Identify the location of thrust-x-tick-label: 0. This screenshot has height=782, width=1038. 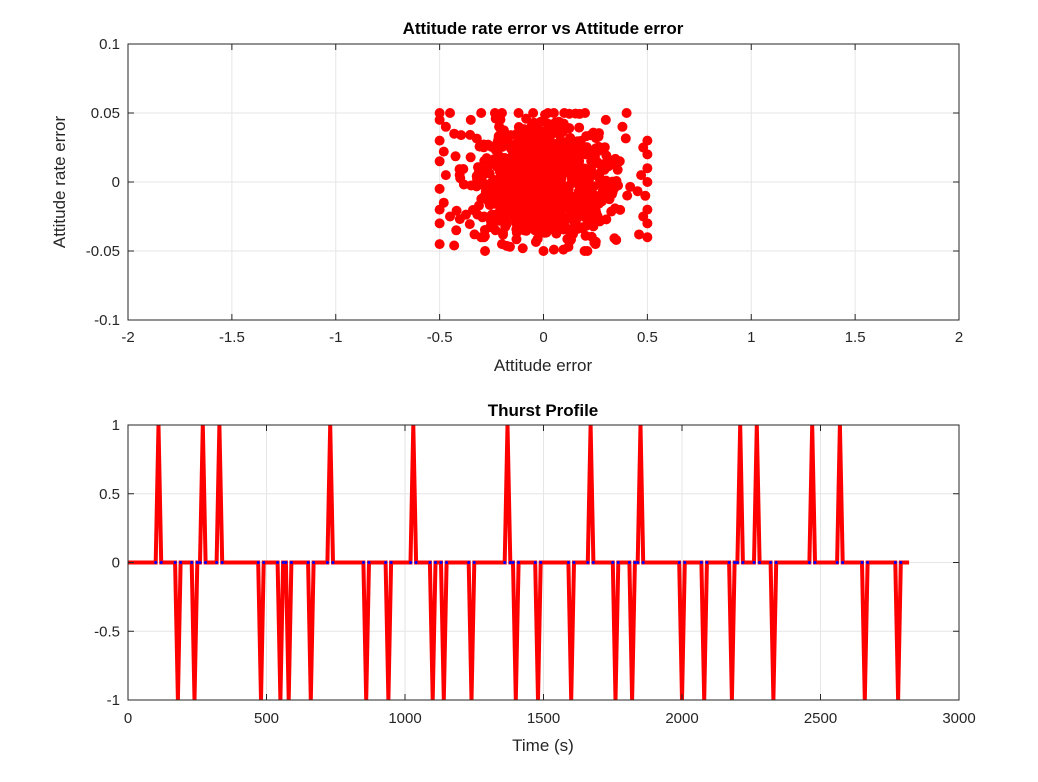
(128, 718).